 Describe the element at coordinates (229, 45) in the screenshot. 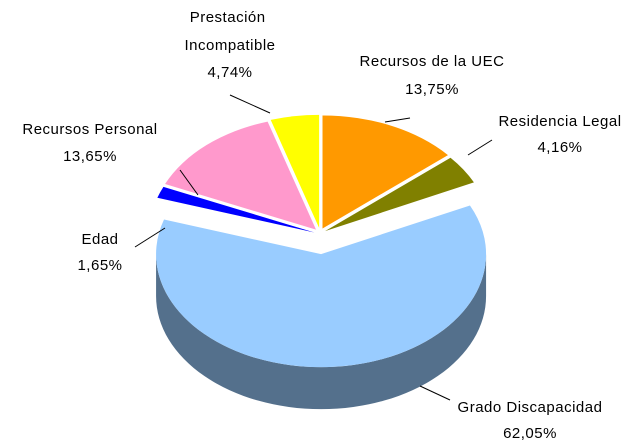

I see `category-label-line: Incompatible` at that location.